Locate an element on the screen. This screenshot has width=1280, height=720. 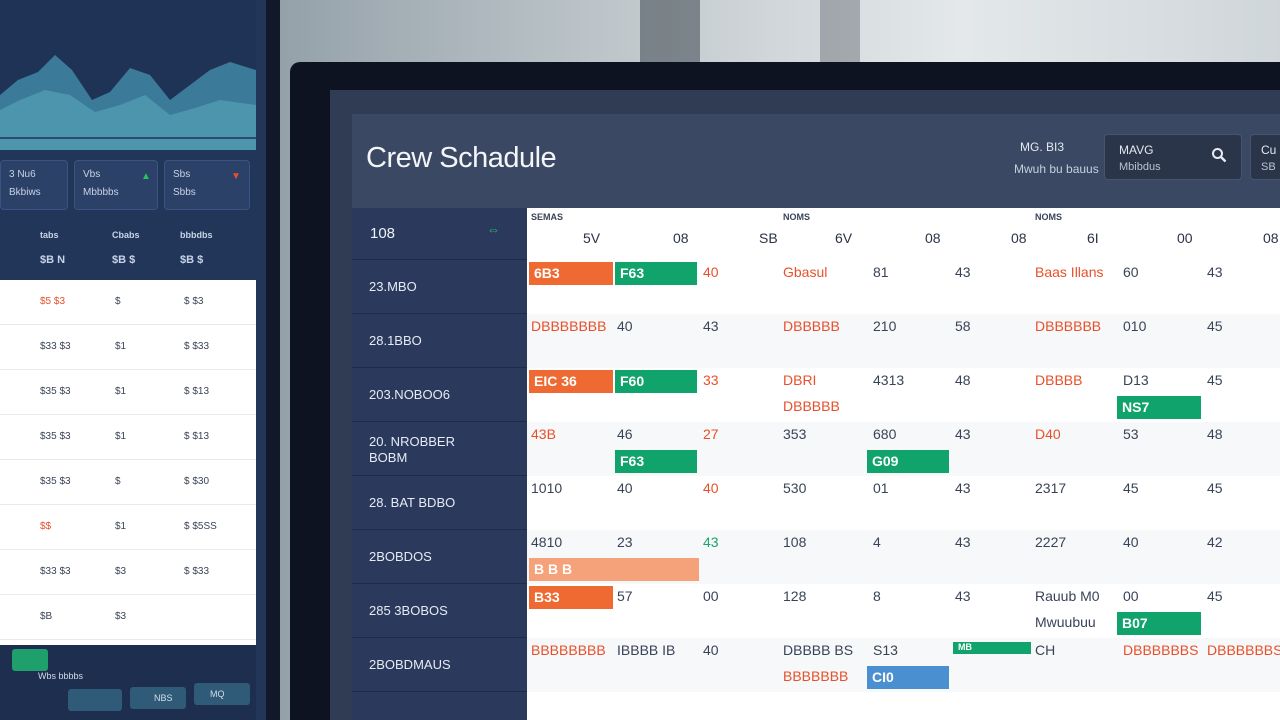
shift-block: MB is located at coordinates (992, 648).